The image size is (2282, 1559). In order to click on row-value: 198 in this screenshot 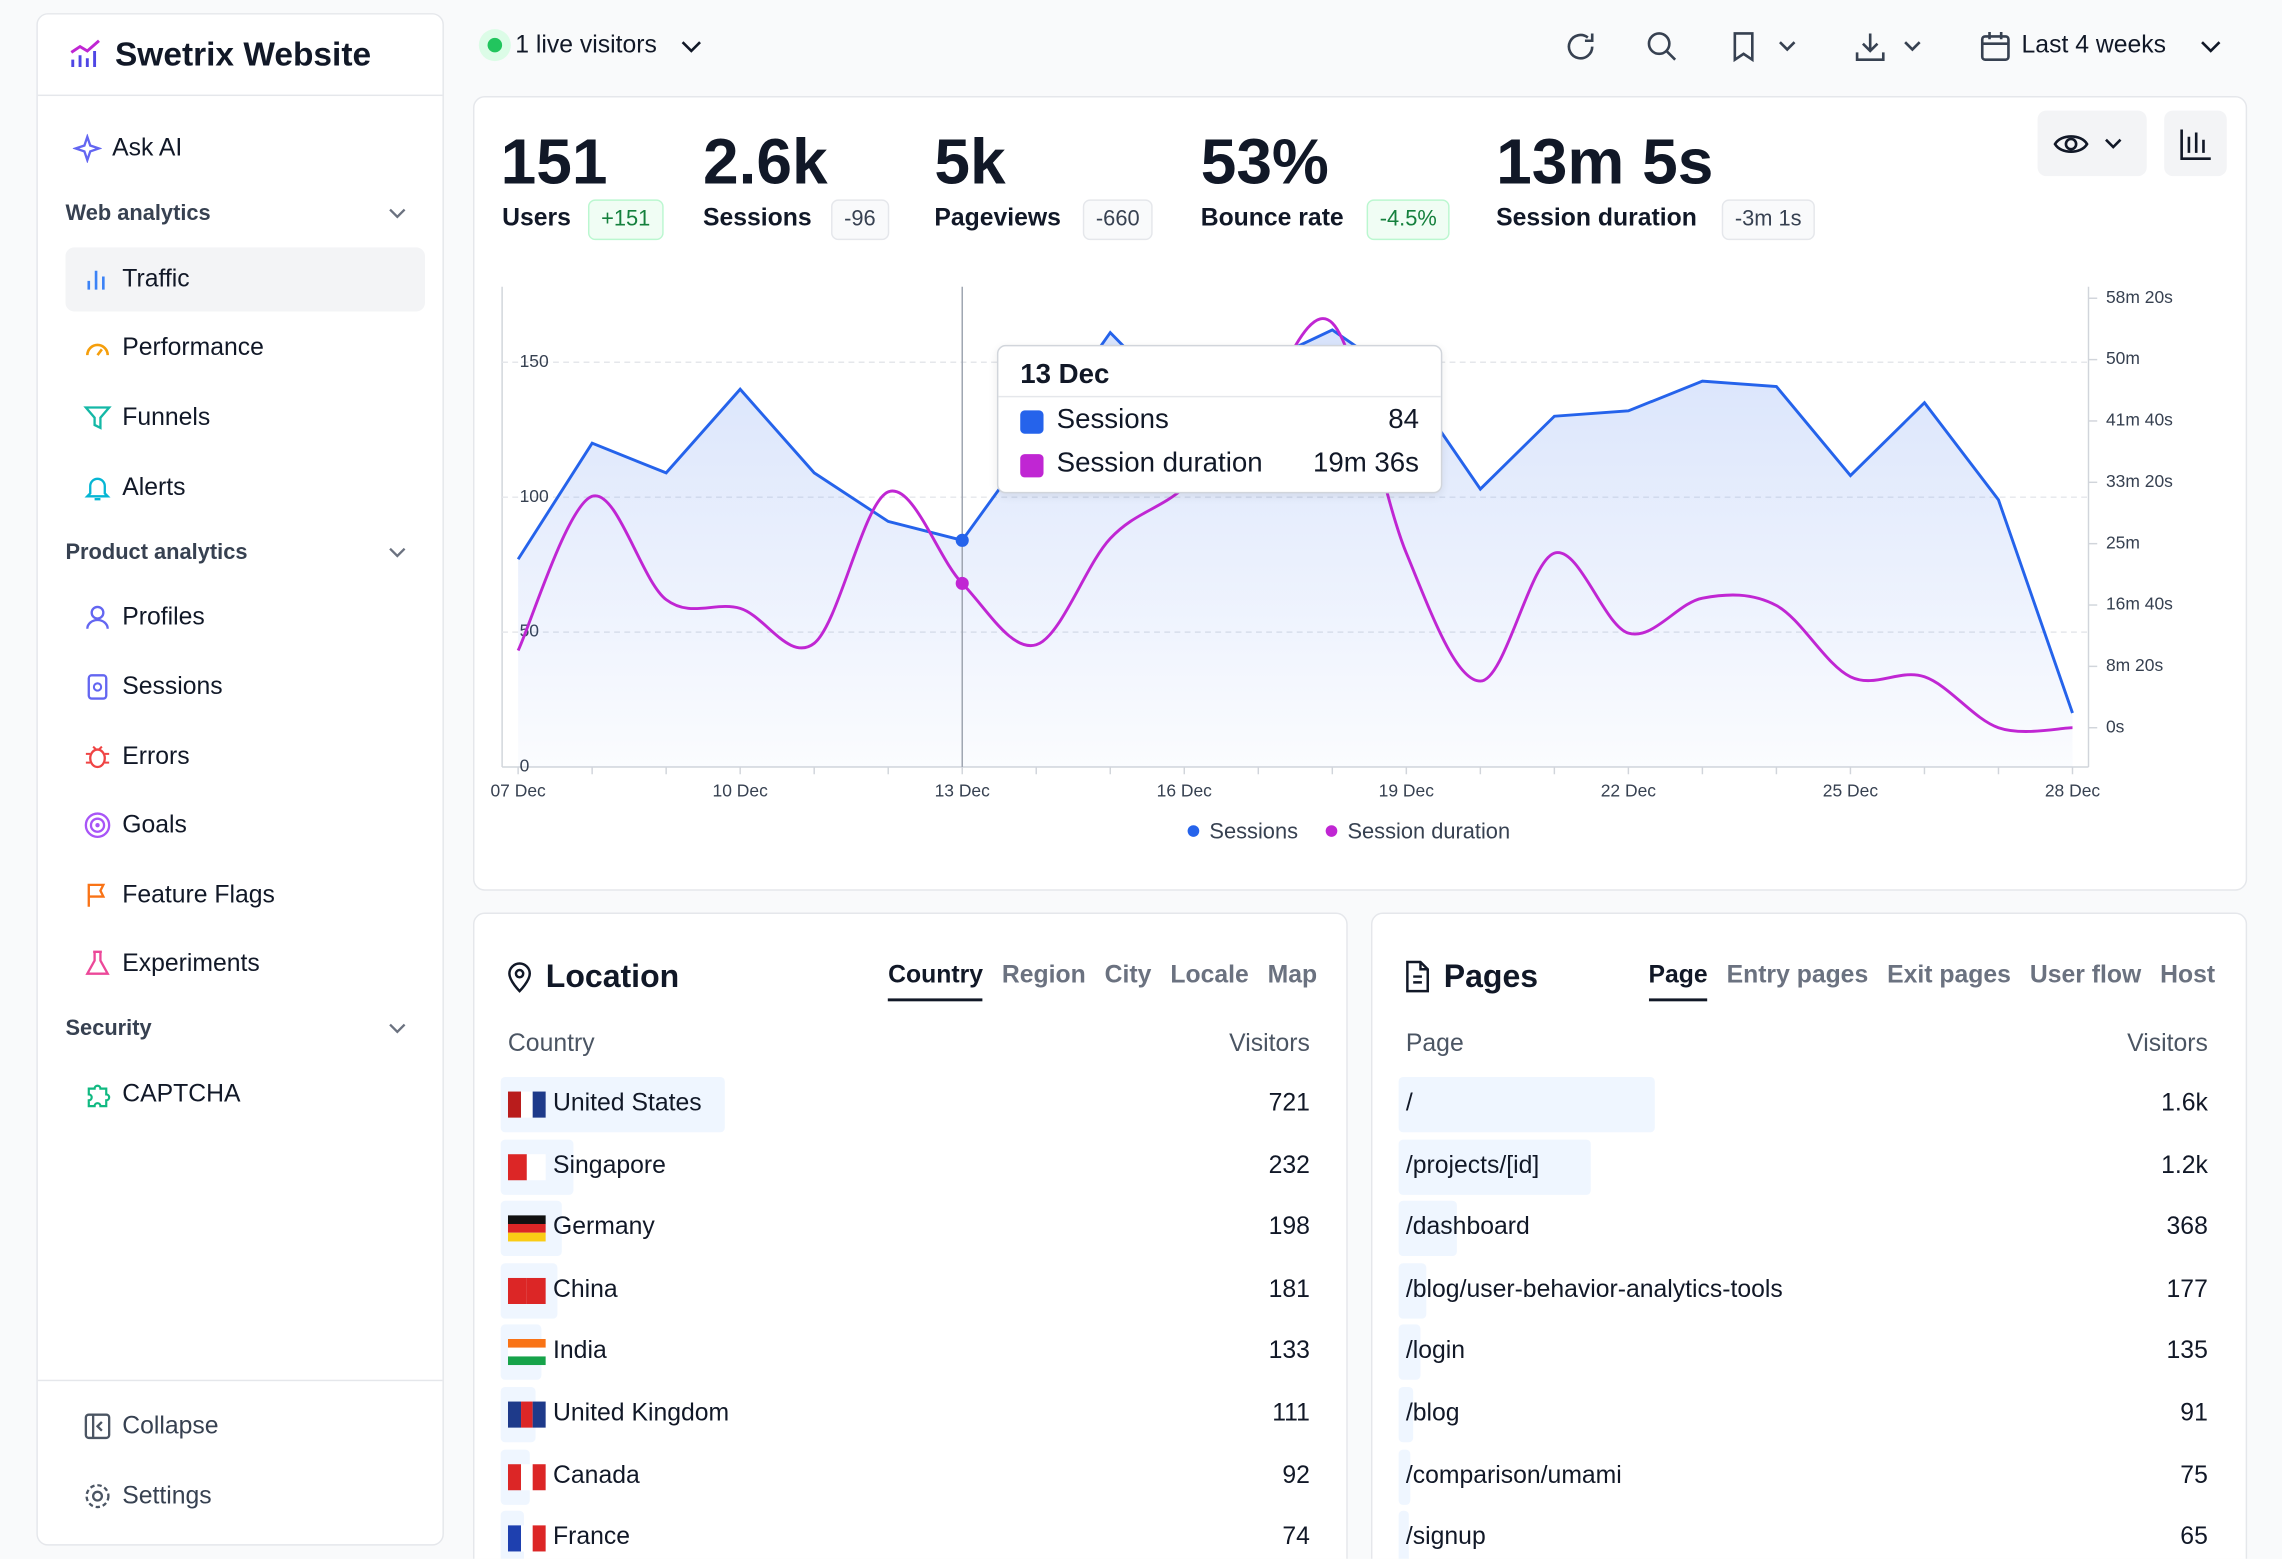, I will do `click(1289, 1226)`.